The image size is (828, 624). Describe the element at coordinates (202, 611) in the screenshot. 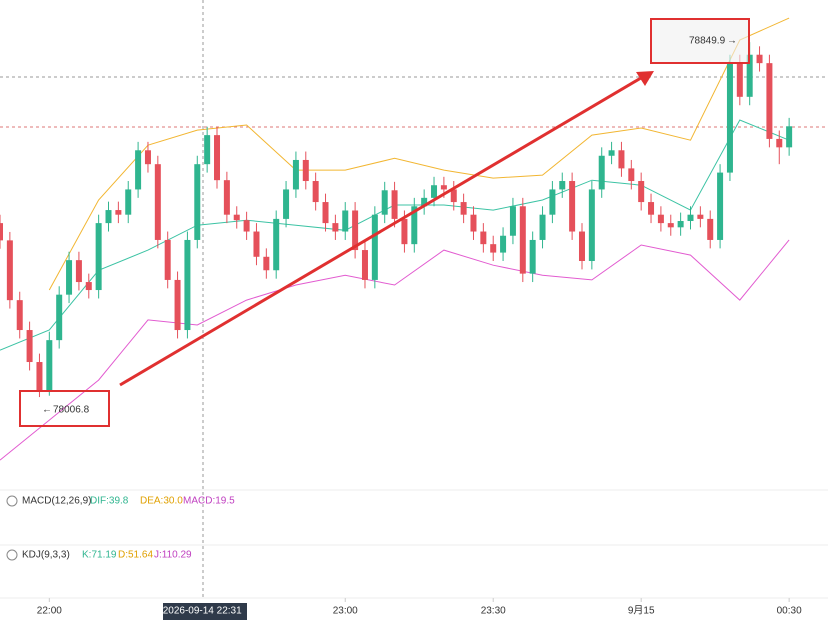

I see `crosshair-label: 2026-09-14 22:31` at that location.